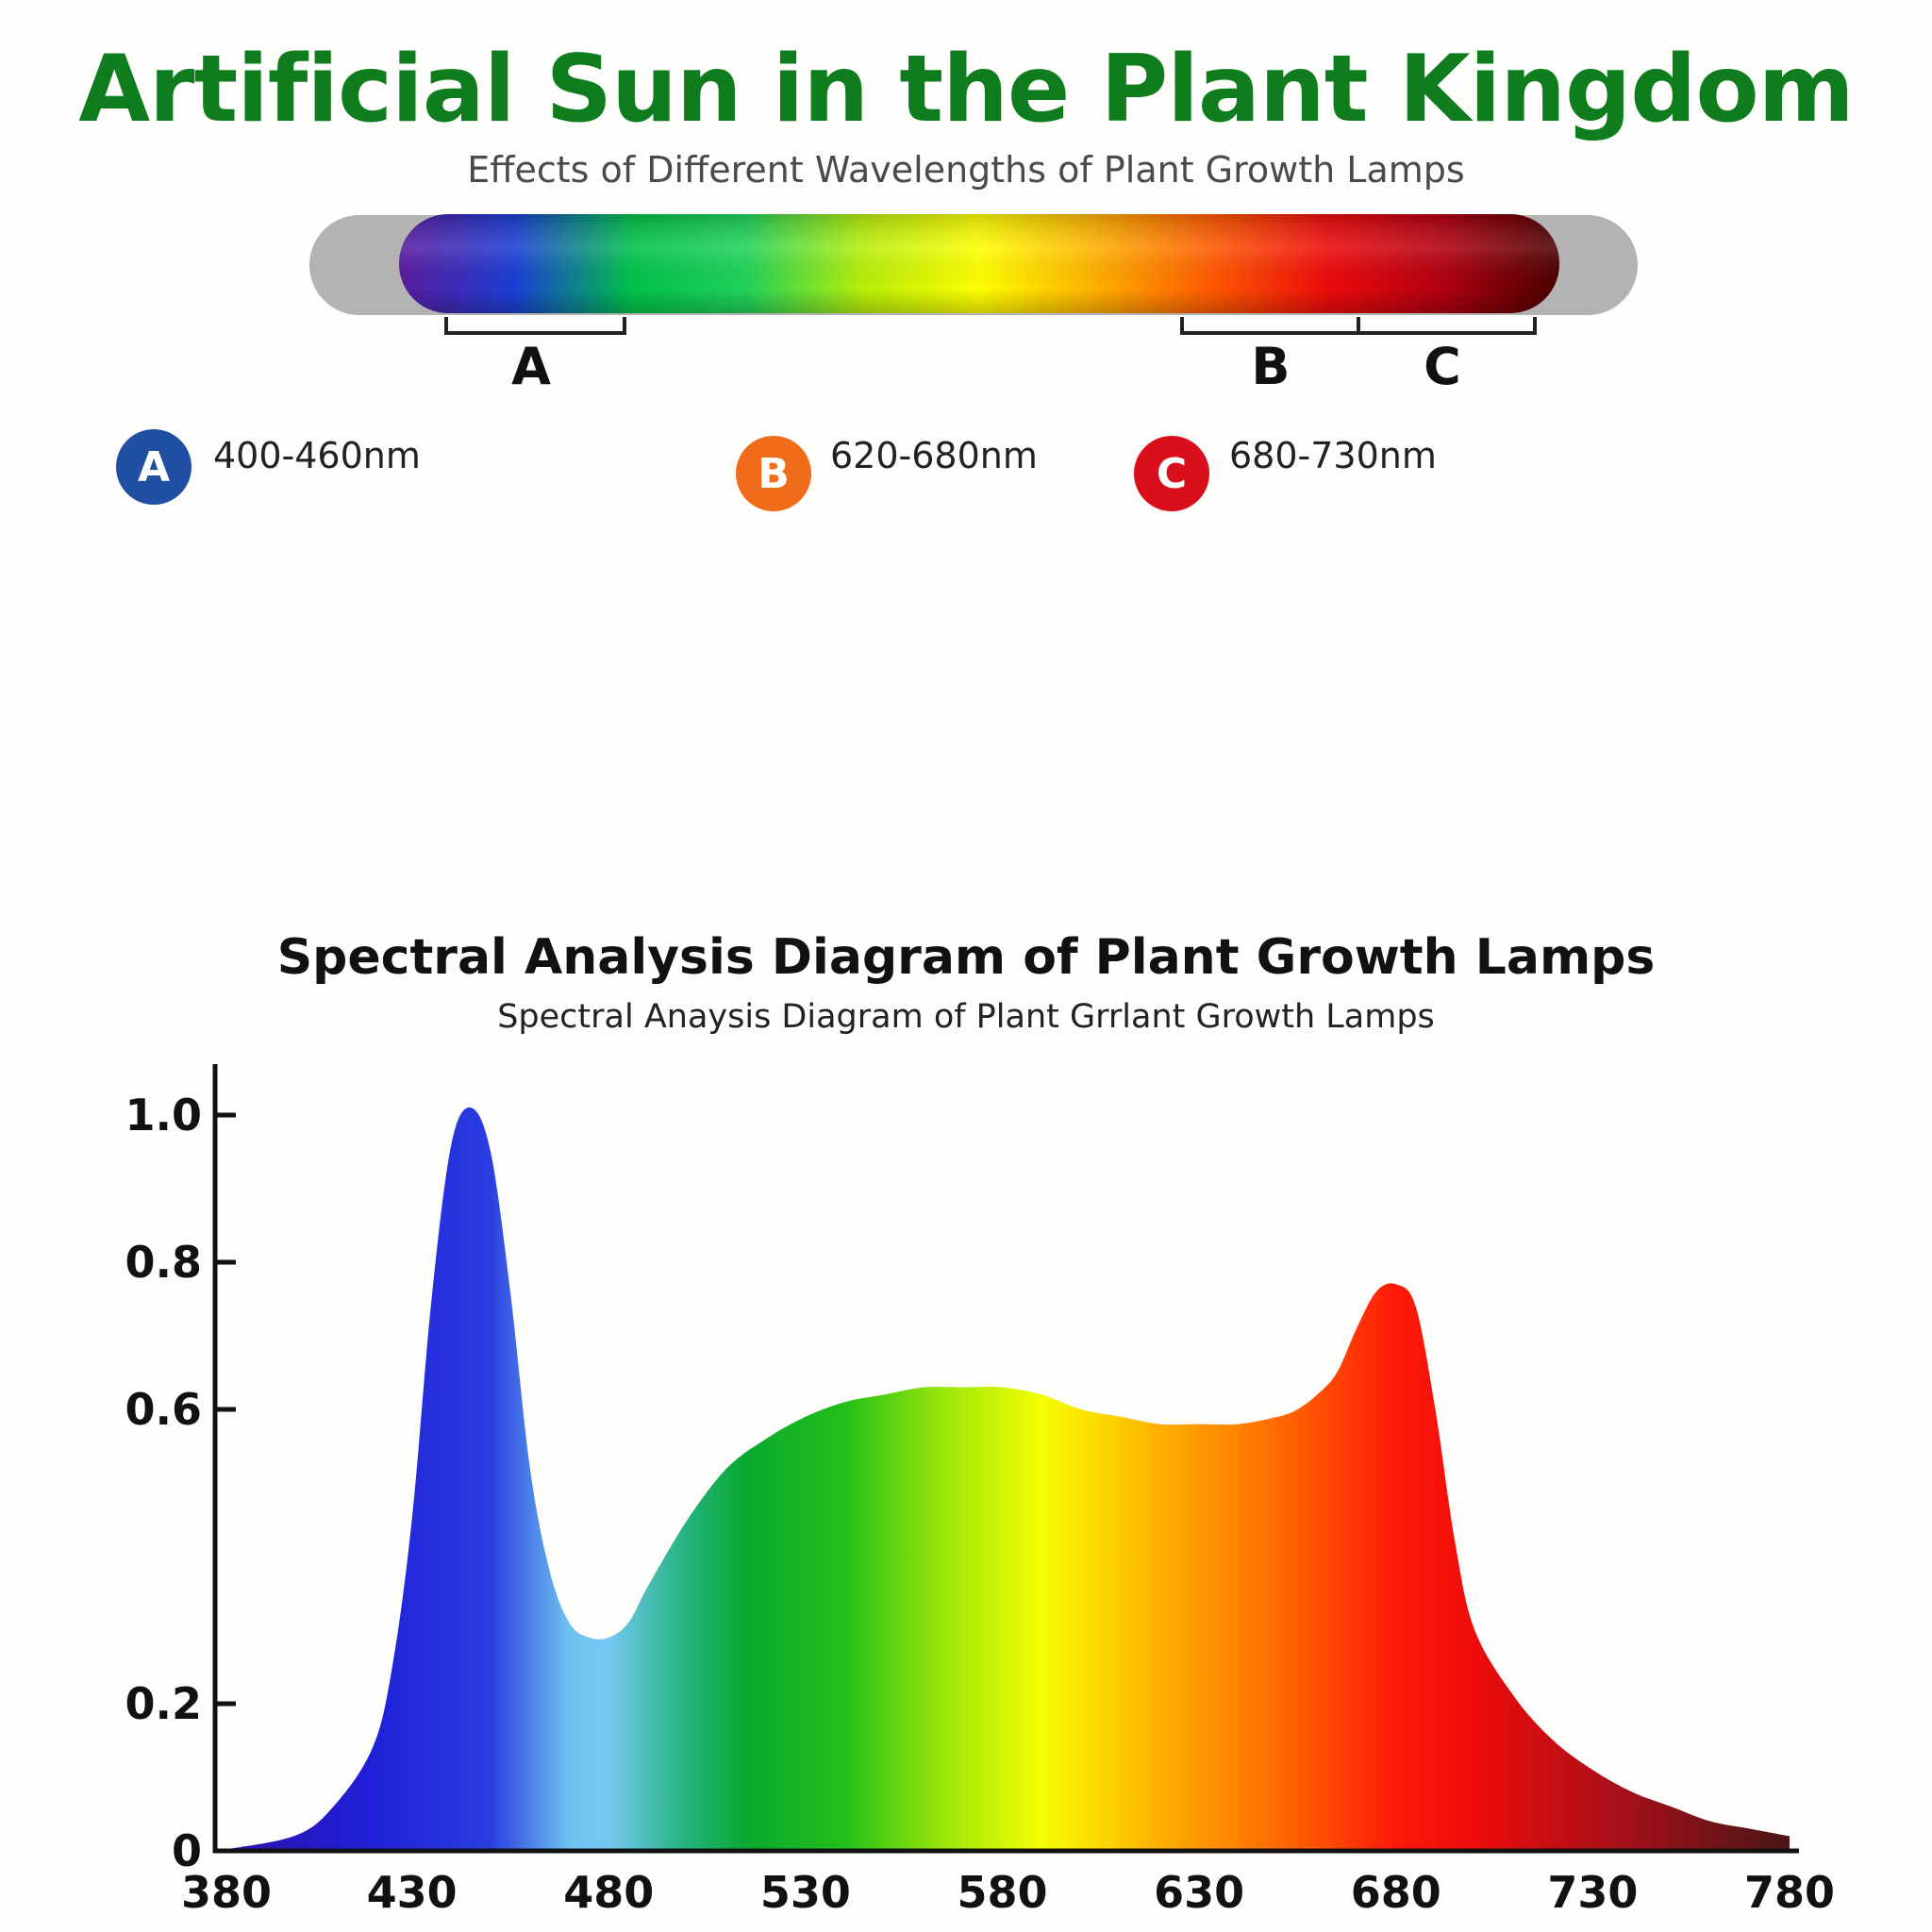  I want to click on bracket-a, so click(535, 326).